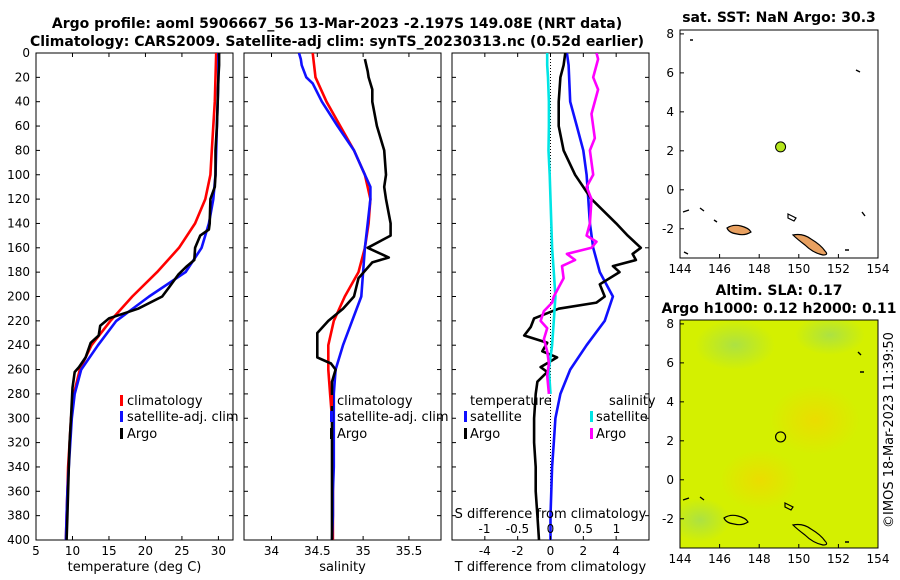  I want to click on depth-tick-label: 180, so click(18, 272).